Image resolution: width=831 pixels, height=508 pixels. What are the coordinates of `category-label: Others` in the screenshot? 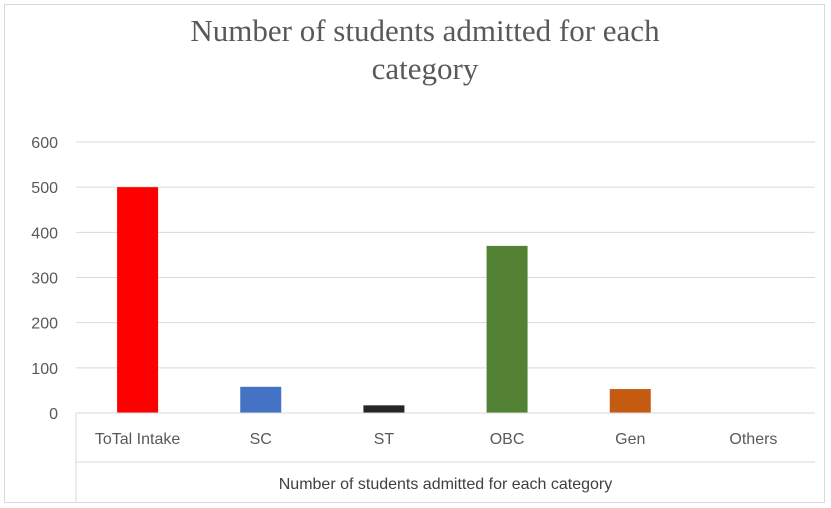 It's located at (753, 439).